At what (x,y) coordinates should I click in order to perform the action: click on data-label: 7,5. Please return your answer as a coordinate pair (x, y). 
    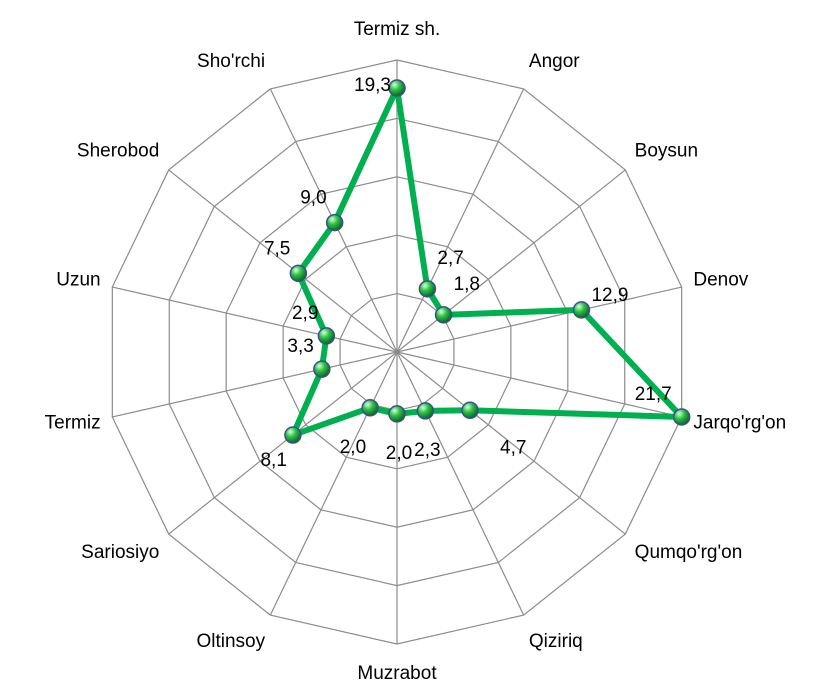
    Looking at the image, I should click on (277, 248).